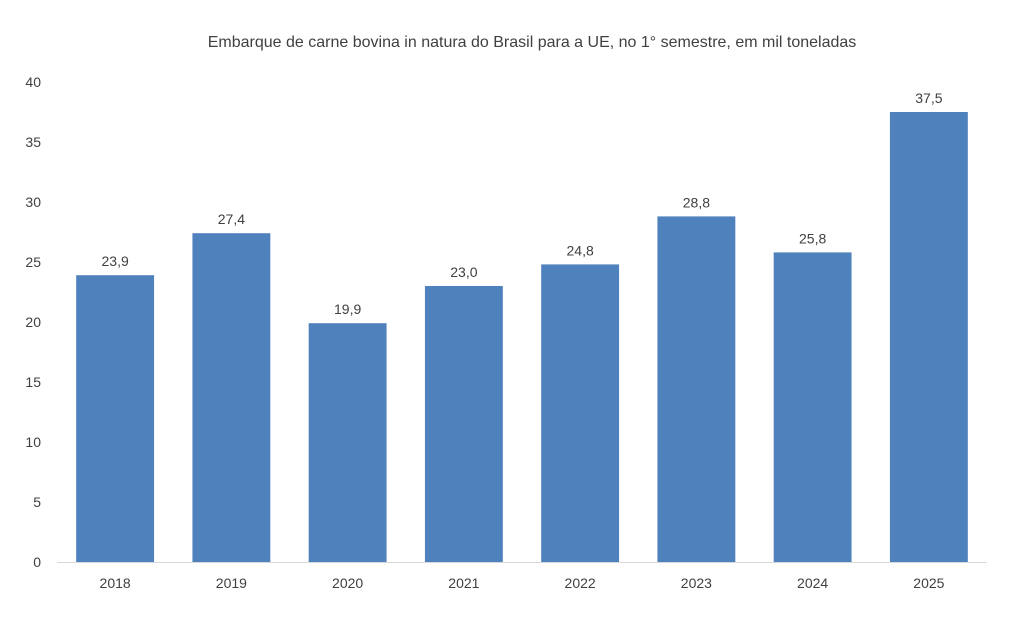 This screenshot has height=629, width=1011. I want to click on data-label: 19,9, so click(347, 309).